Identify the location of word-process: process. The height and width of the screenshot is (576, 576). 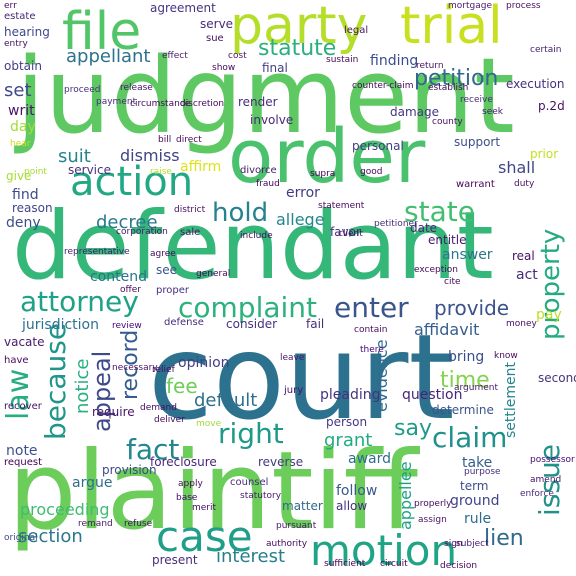
(523, 6).